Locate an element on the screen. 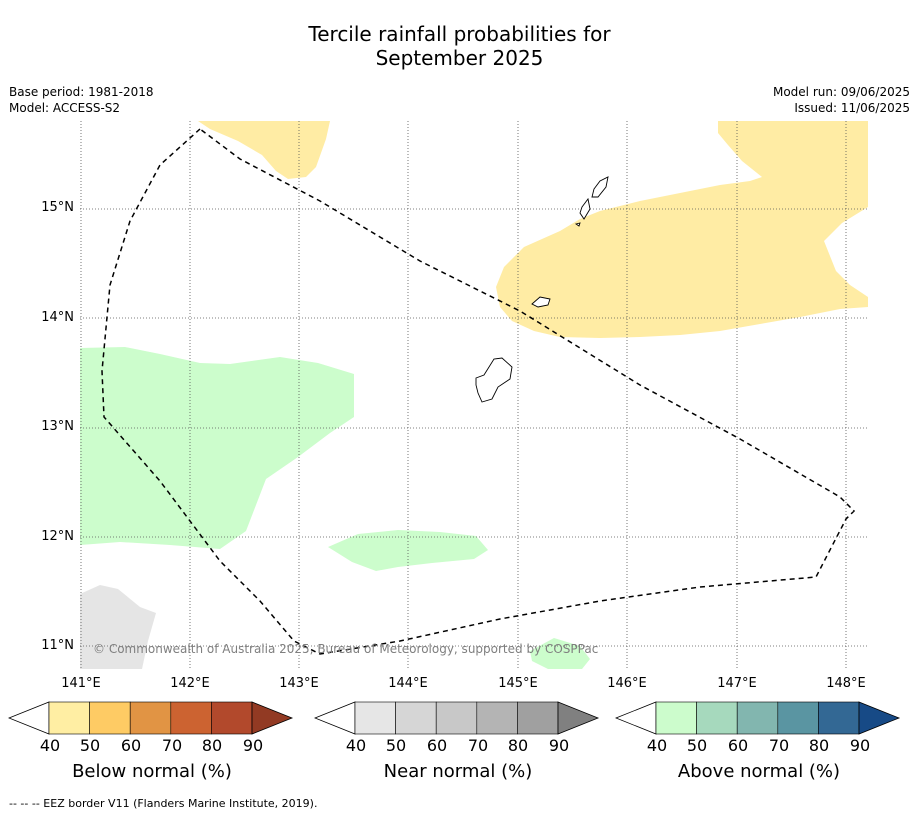  near-normal-colorbar is located at coordinates (457, 718).